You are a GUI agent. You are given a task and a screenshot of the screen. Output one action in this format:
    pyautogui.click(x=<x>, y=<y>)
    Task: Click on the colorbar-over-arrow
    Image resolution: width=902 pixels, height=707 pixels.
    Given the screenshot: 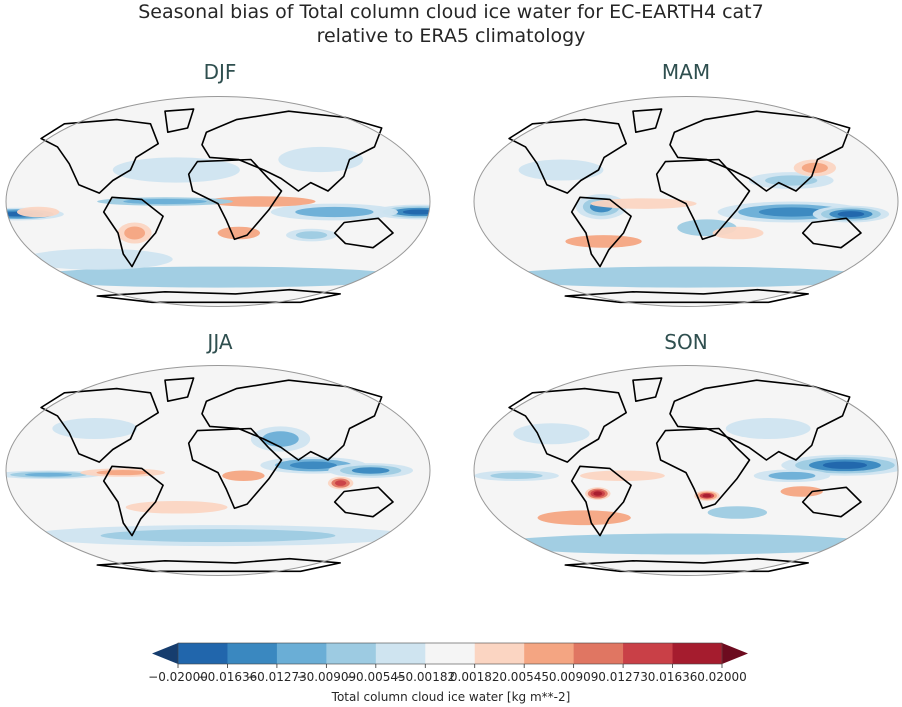 What is the action you would take?
    pyautogui.click(x=735, y=653)
    